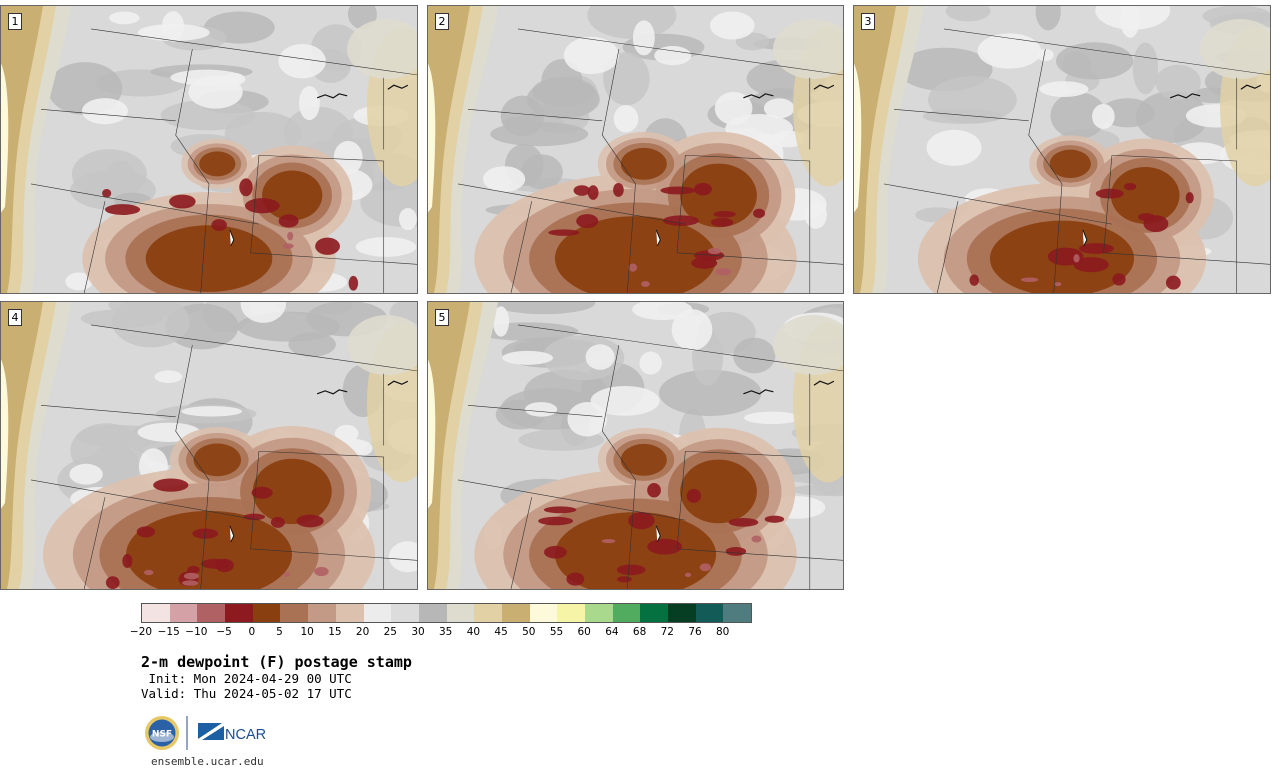 Image resolution: width=1280 pixels, height=773 pixels. Describe the element at coordinates (418, 632) in the screenshot. I see `colorbar-tick-label: 30` at that location.